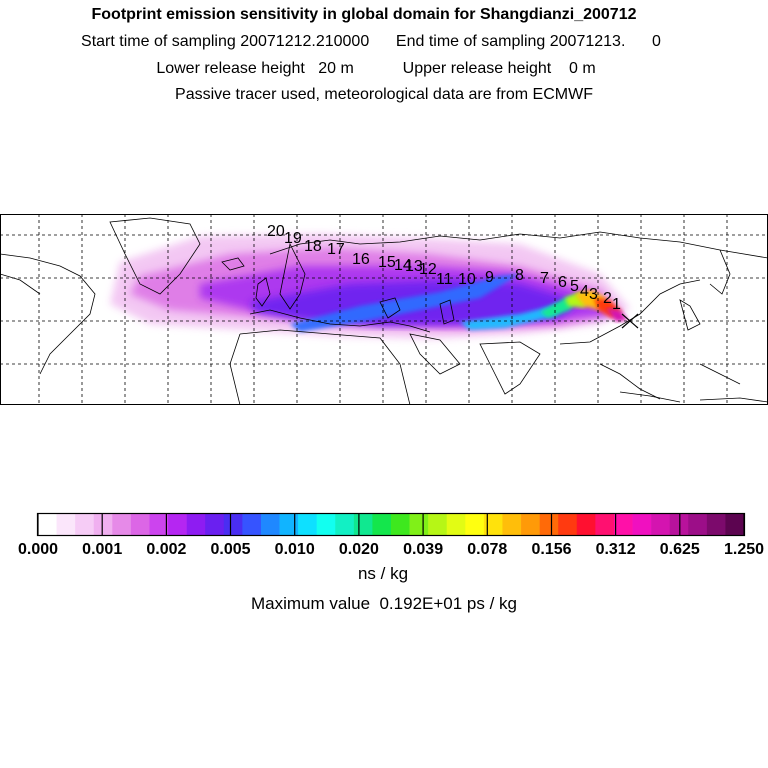 This screenshot has height=768, width=768. I want to click on emission-plume, so click(370, 286).